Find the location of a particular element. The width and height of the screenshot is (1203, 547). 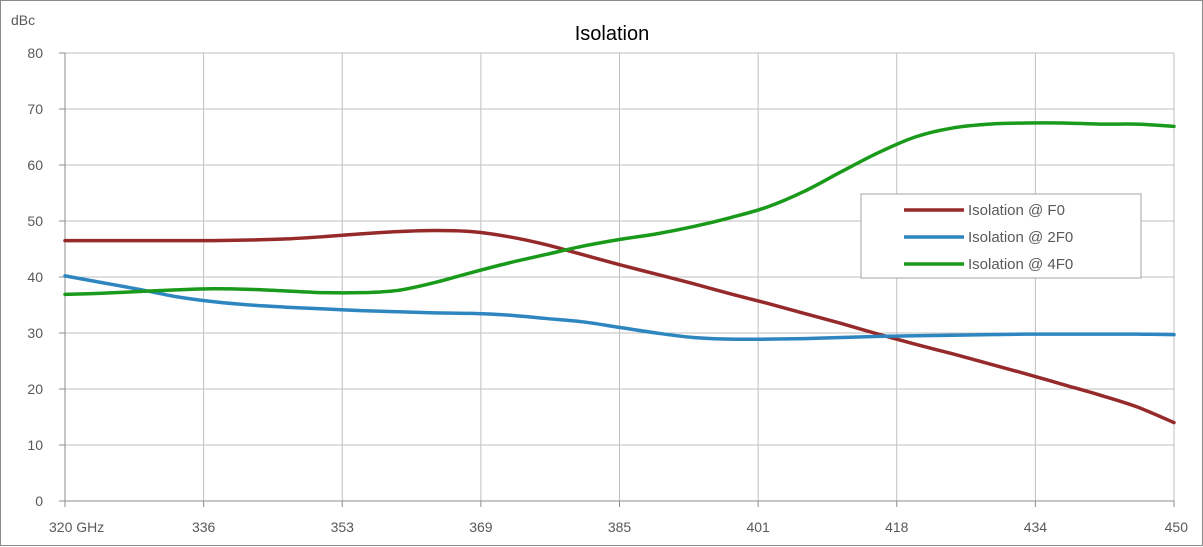

y-axis-ticks: 0 10 20 30 40 50 60 70 80 is located at coordinates (35, 277).